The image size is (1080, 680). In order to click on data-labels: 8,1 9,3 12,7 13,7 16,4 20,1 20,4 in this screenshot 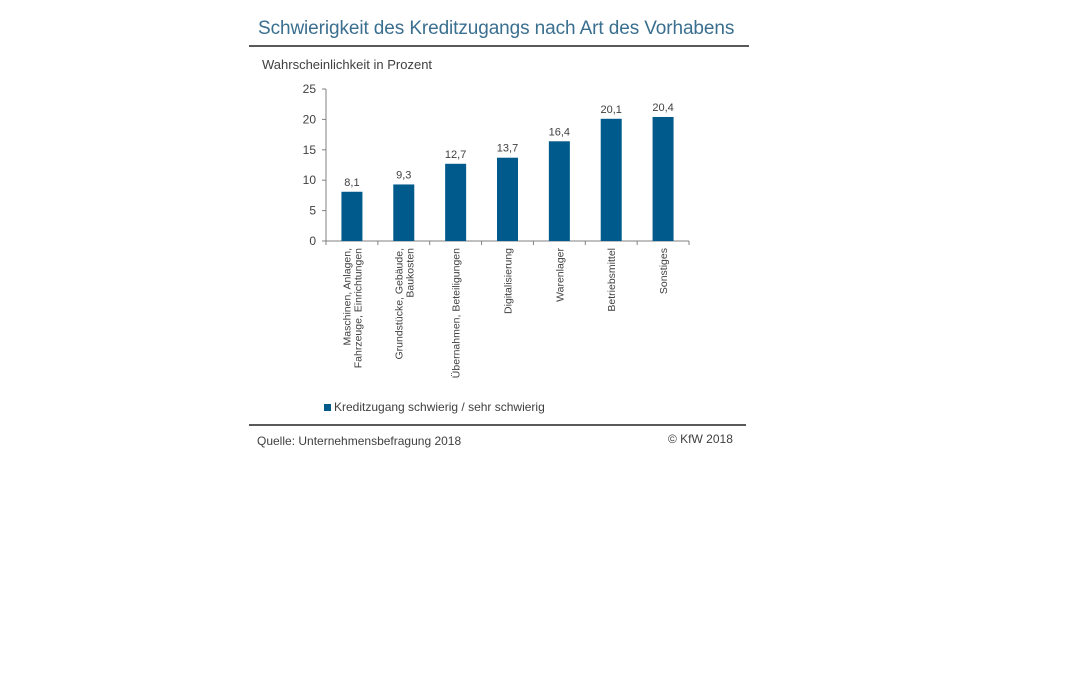, I will do `click(509, 145)`.